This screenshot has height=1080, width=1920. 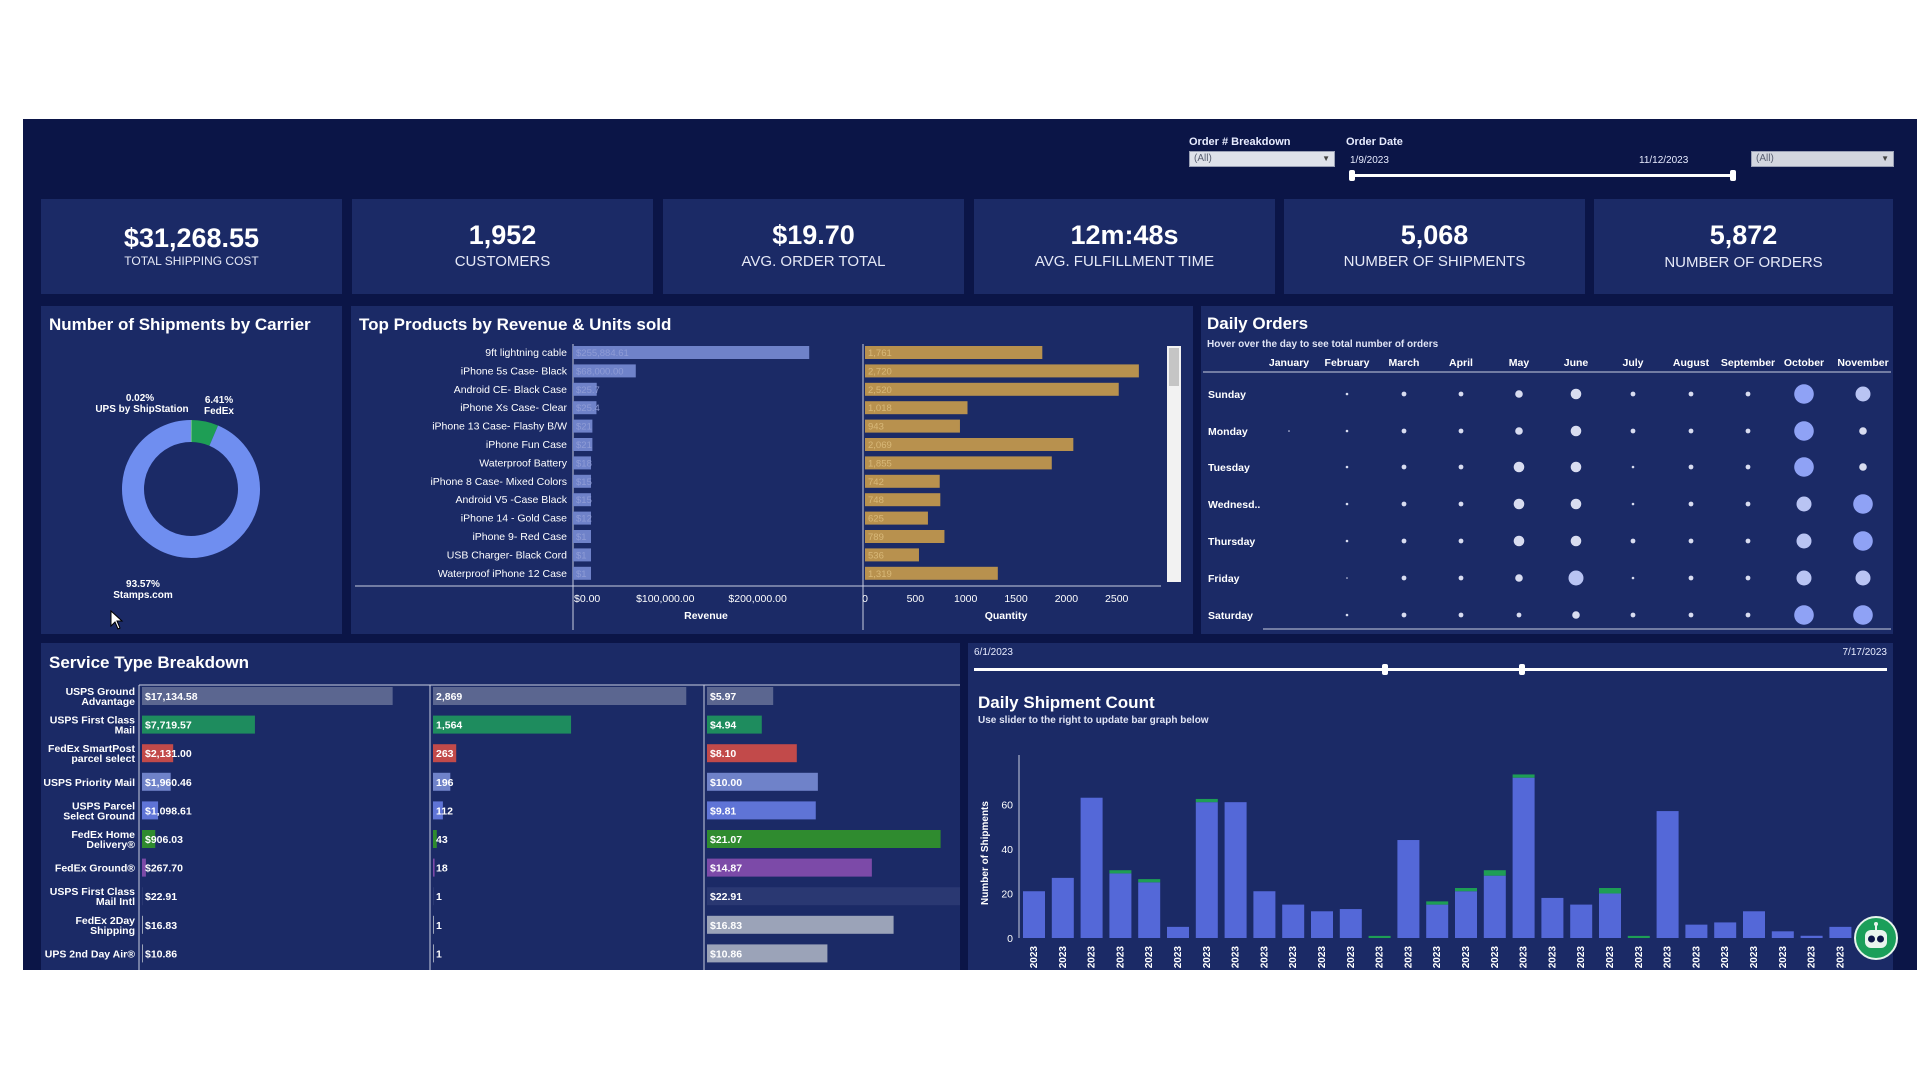 What do you see at coordinates (110, 845) in the screenshot?
I see `service-label: Delivery®` at bounding box center [110, 845].